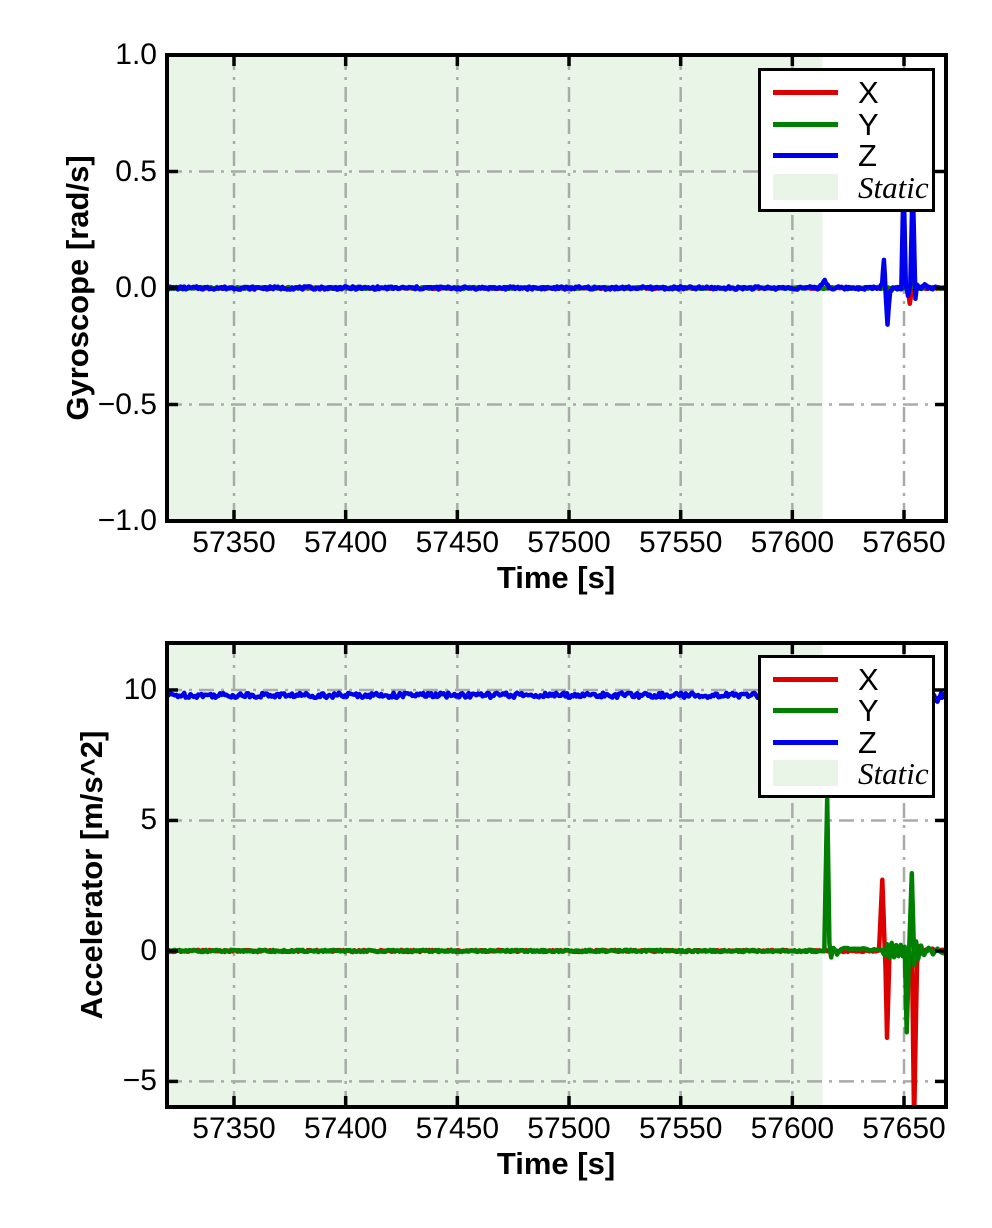  Describe the element at coordinates (91, 875) in the screenshot. I see `accelerator-y-axis-label: Accelerator [m/s^2]` at that location.